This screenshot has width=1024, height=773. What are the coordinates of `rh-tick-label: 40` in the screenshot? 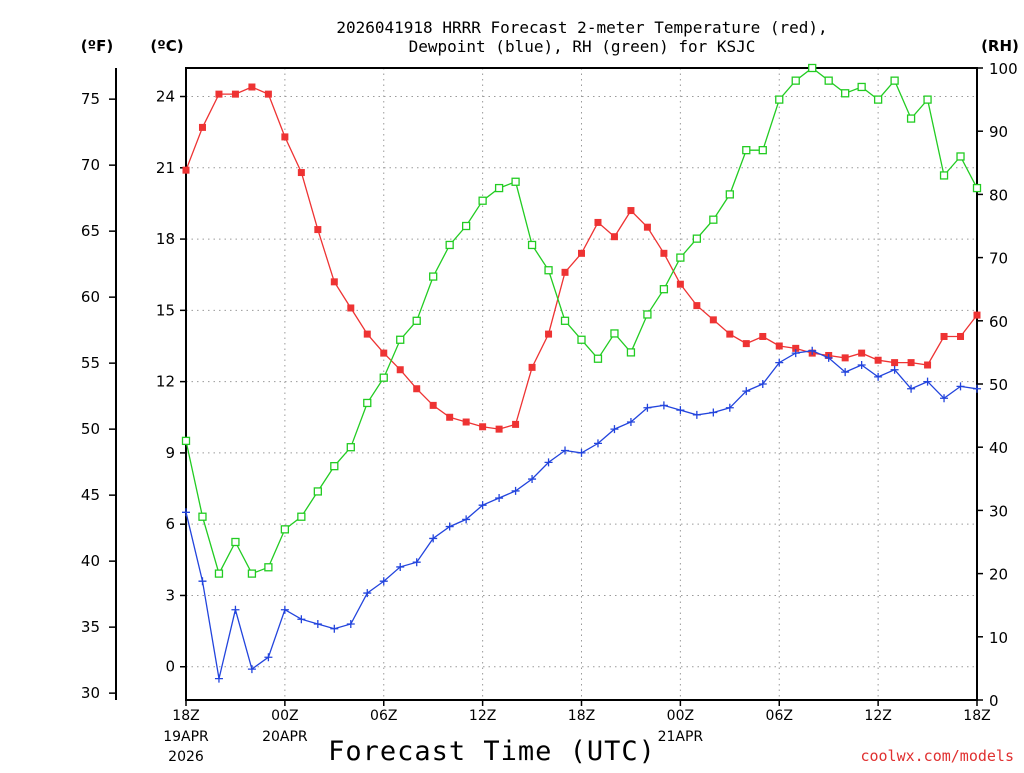 It's located at (998, 448).